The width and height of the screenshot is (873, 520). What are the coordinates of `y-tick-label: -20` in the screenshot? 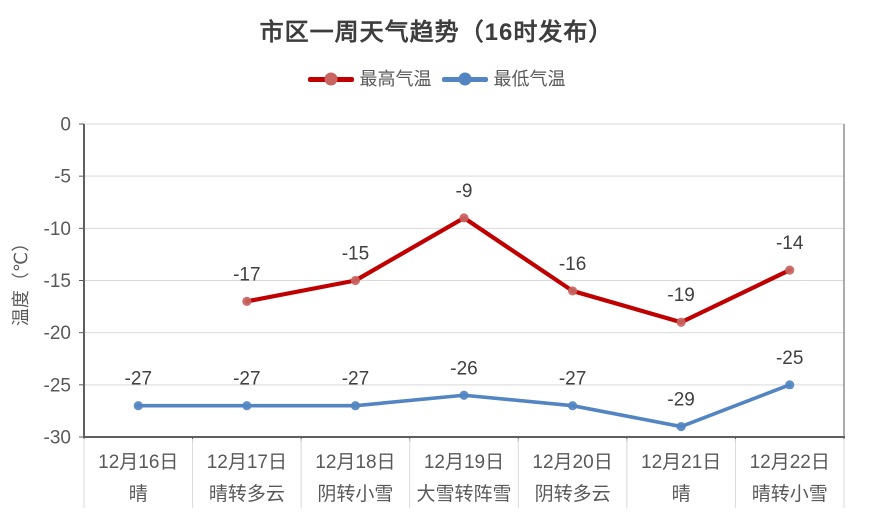 It's located at (57, 333).